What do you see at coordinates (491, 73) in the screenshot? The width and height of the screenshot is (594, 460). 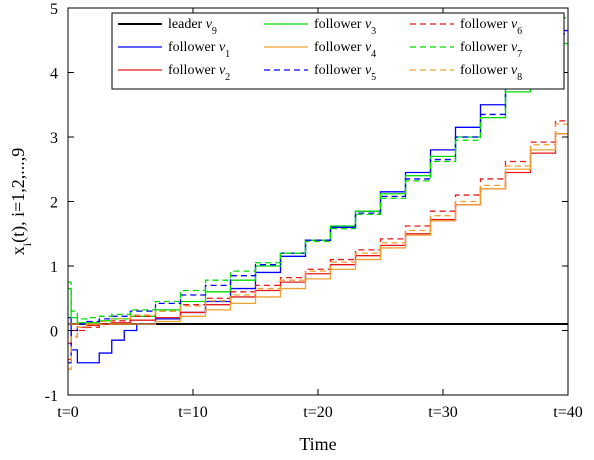 I see `legend-label-8: follower v8` at bounding box center [491, 73].